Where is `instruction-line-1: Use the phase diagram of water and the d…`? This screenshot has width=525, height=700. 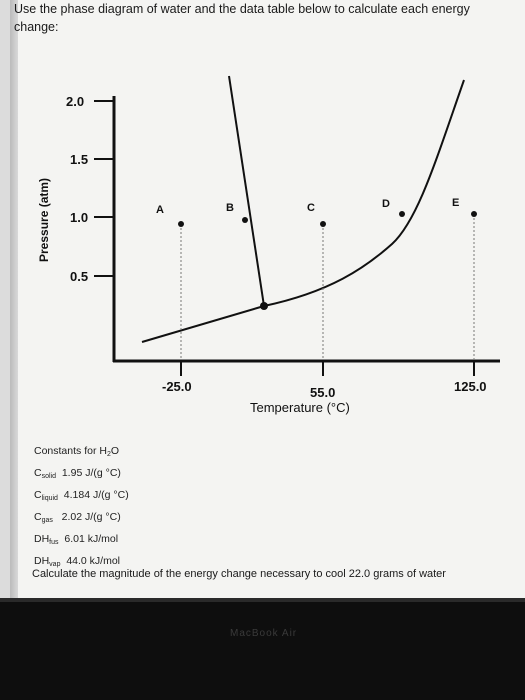
instruction-line-1: Use the phase diagram of water and the d… is located at coordinates (242, 9).